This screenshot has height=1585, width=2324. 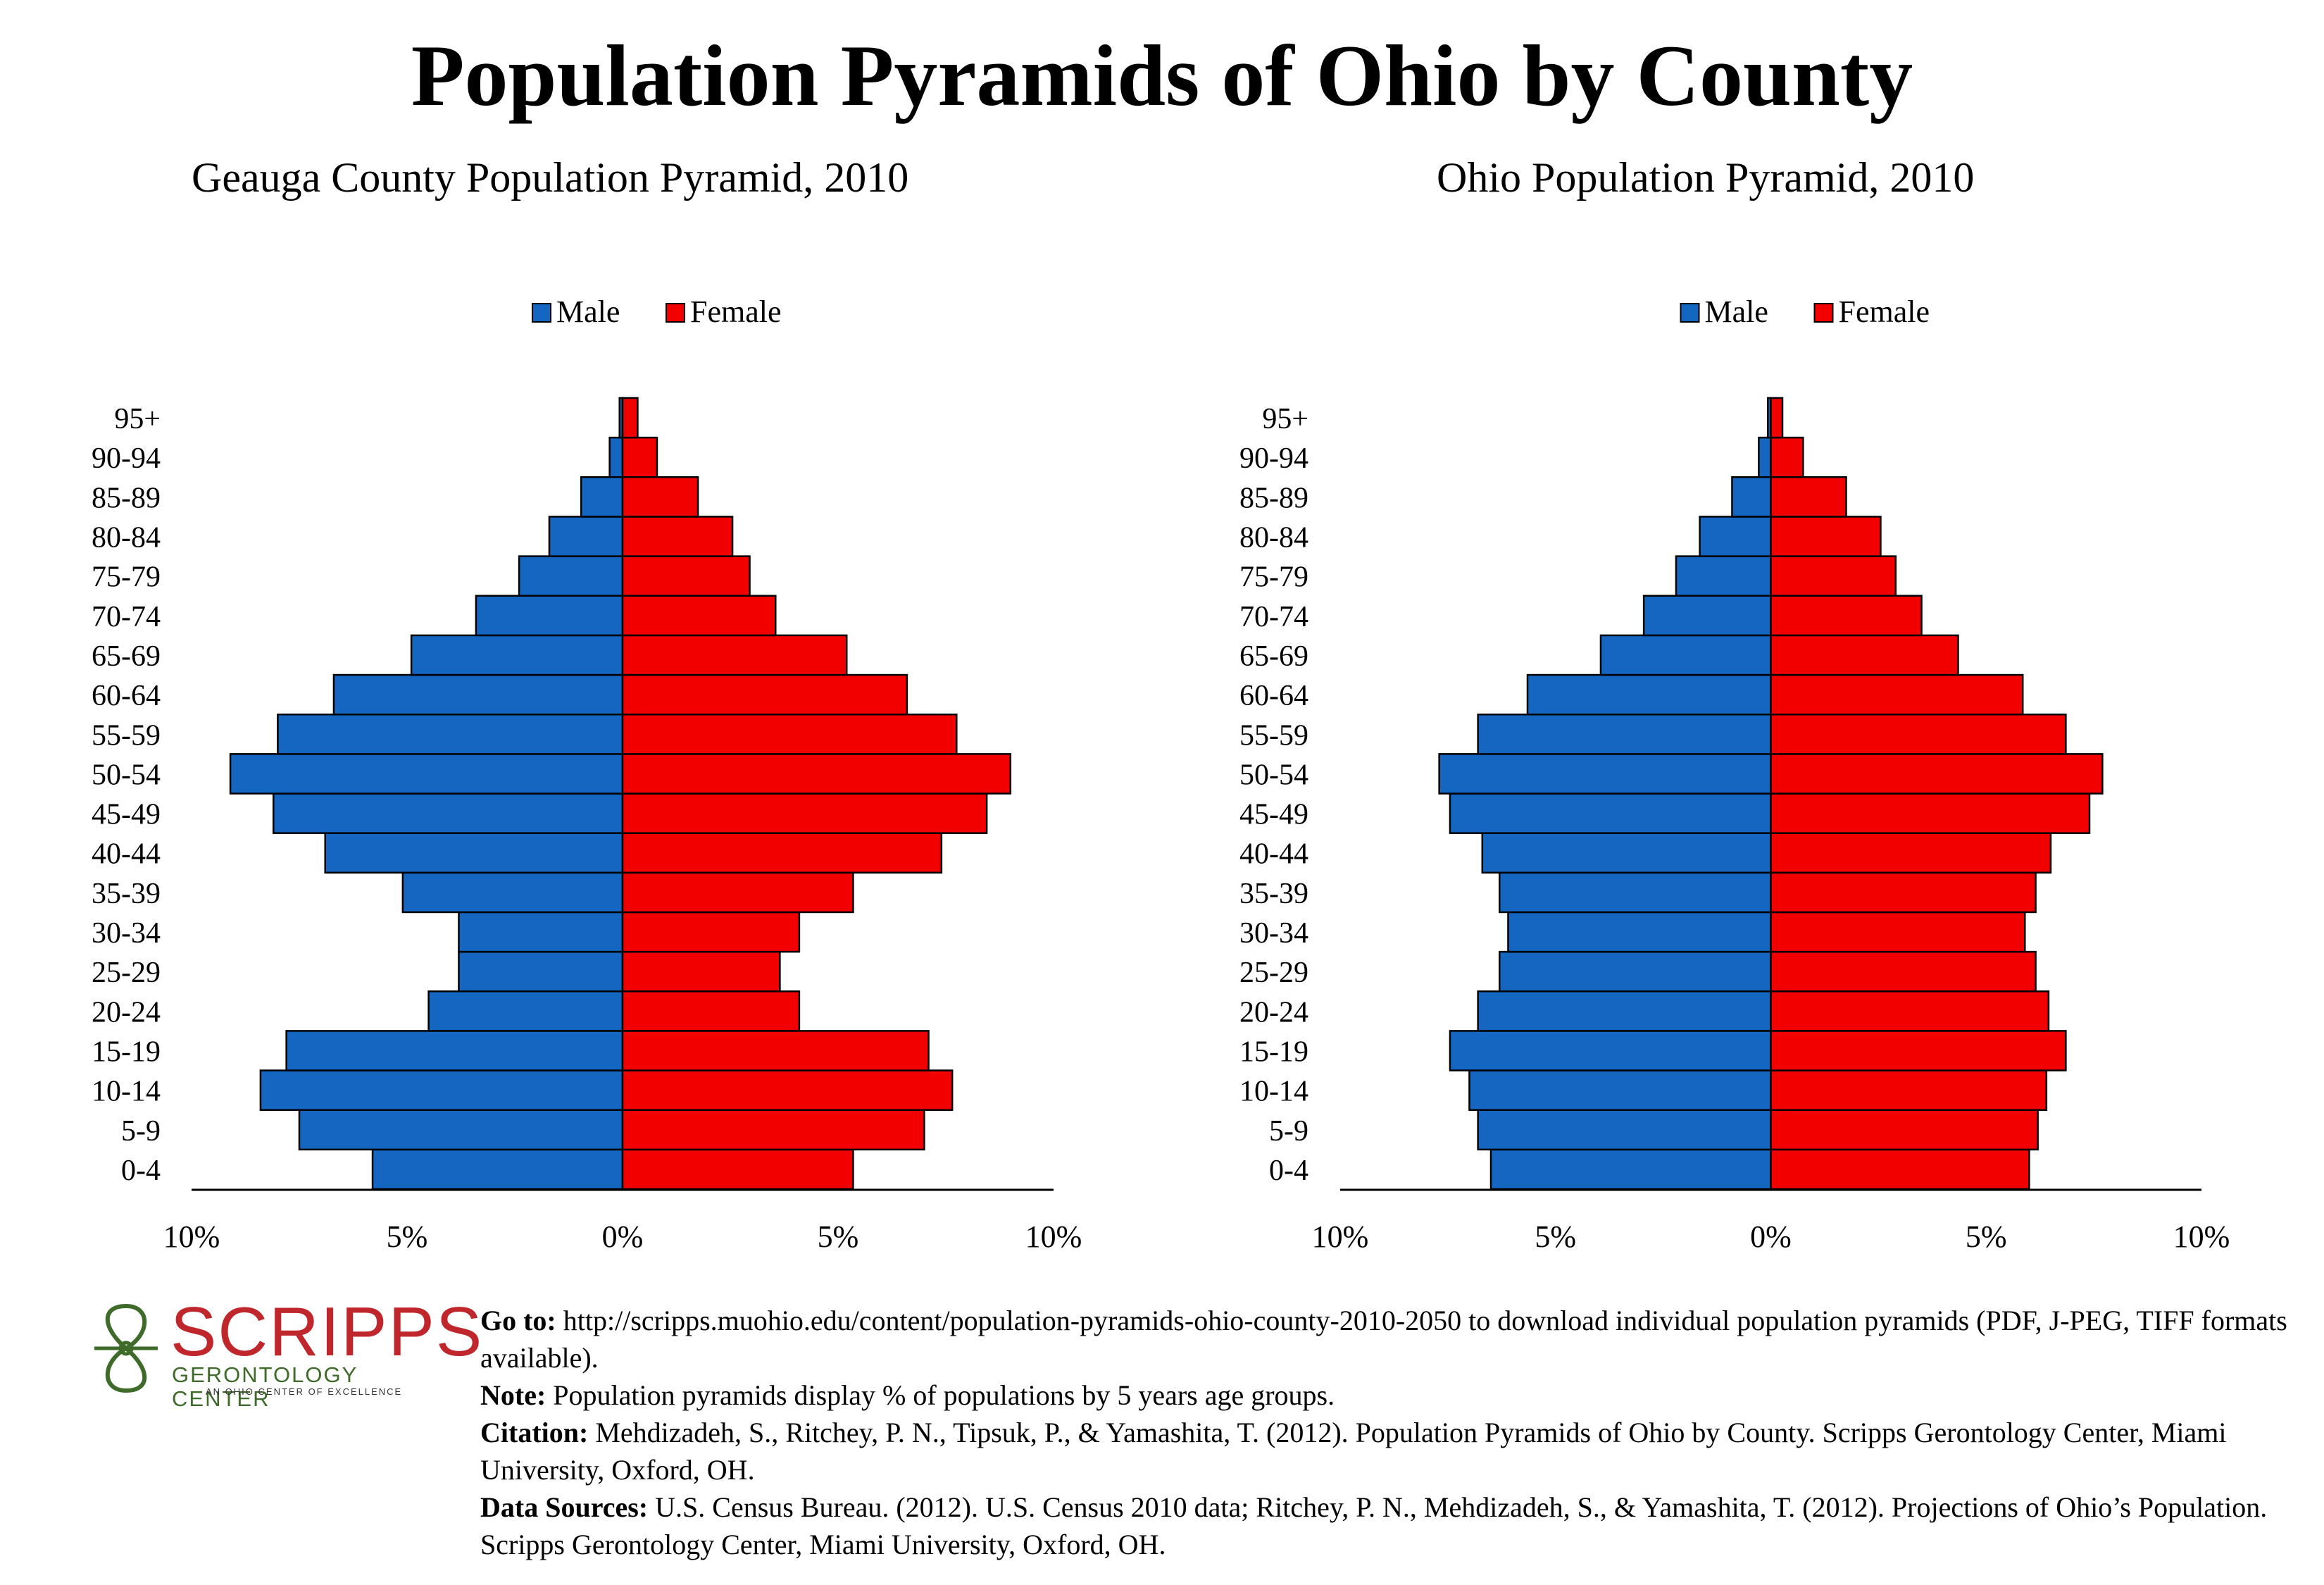 I want to click on chart2-x-tick-label: 5%, so click(x=1555, y=1236).